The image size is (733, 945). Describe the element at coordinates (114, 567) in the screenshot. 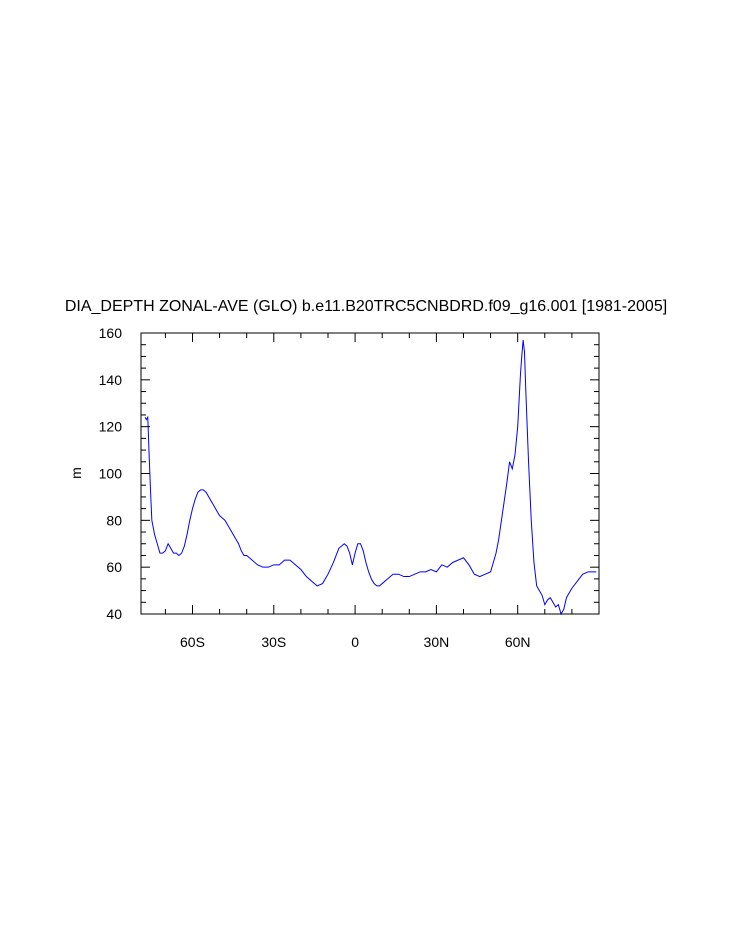

I see `y-tick-label: 60` at that location.